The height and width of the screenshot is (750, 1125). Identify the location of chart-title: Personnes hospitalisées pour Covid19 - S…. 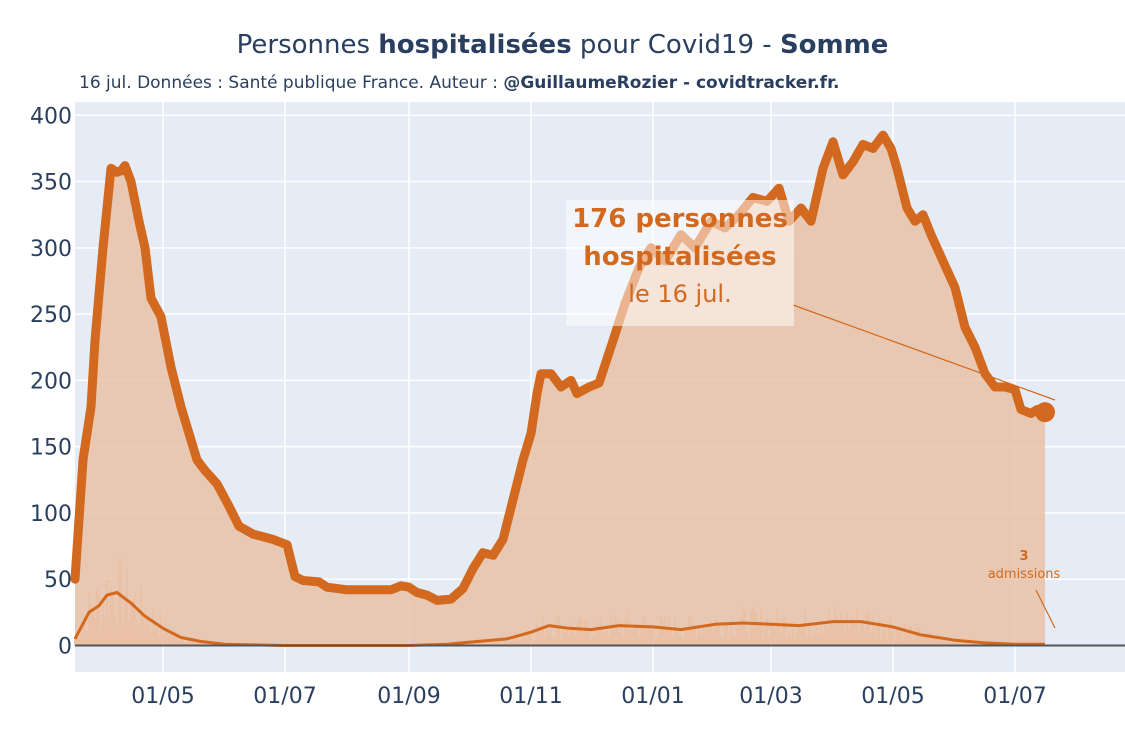
(562, 45).